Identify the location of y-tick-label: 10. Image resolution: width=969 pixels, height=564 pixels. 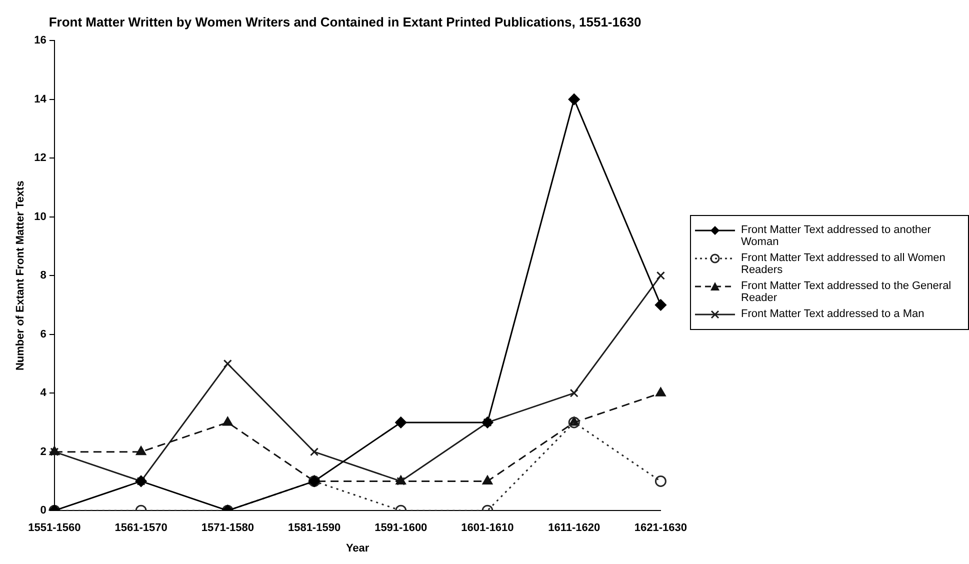
(40, 216).